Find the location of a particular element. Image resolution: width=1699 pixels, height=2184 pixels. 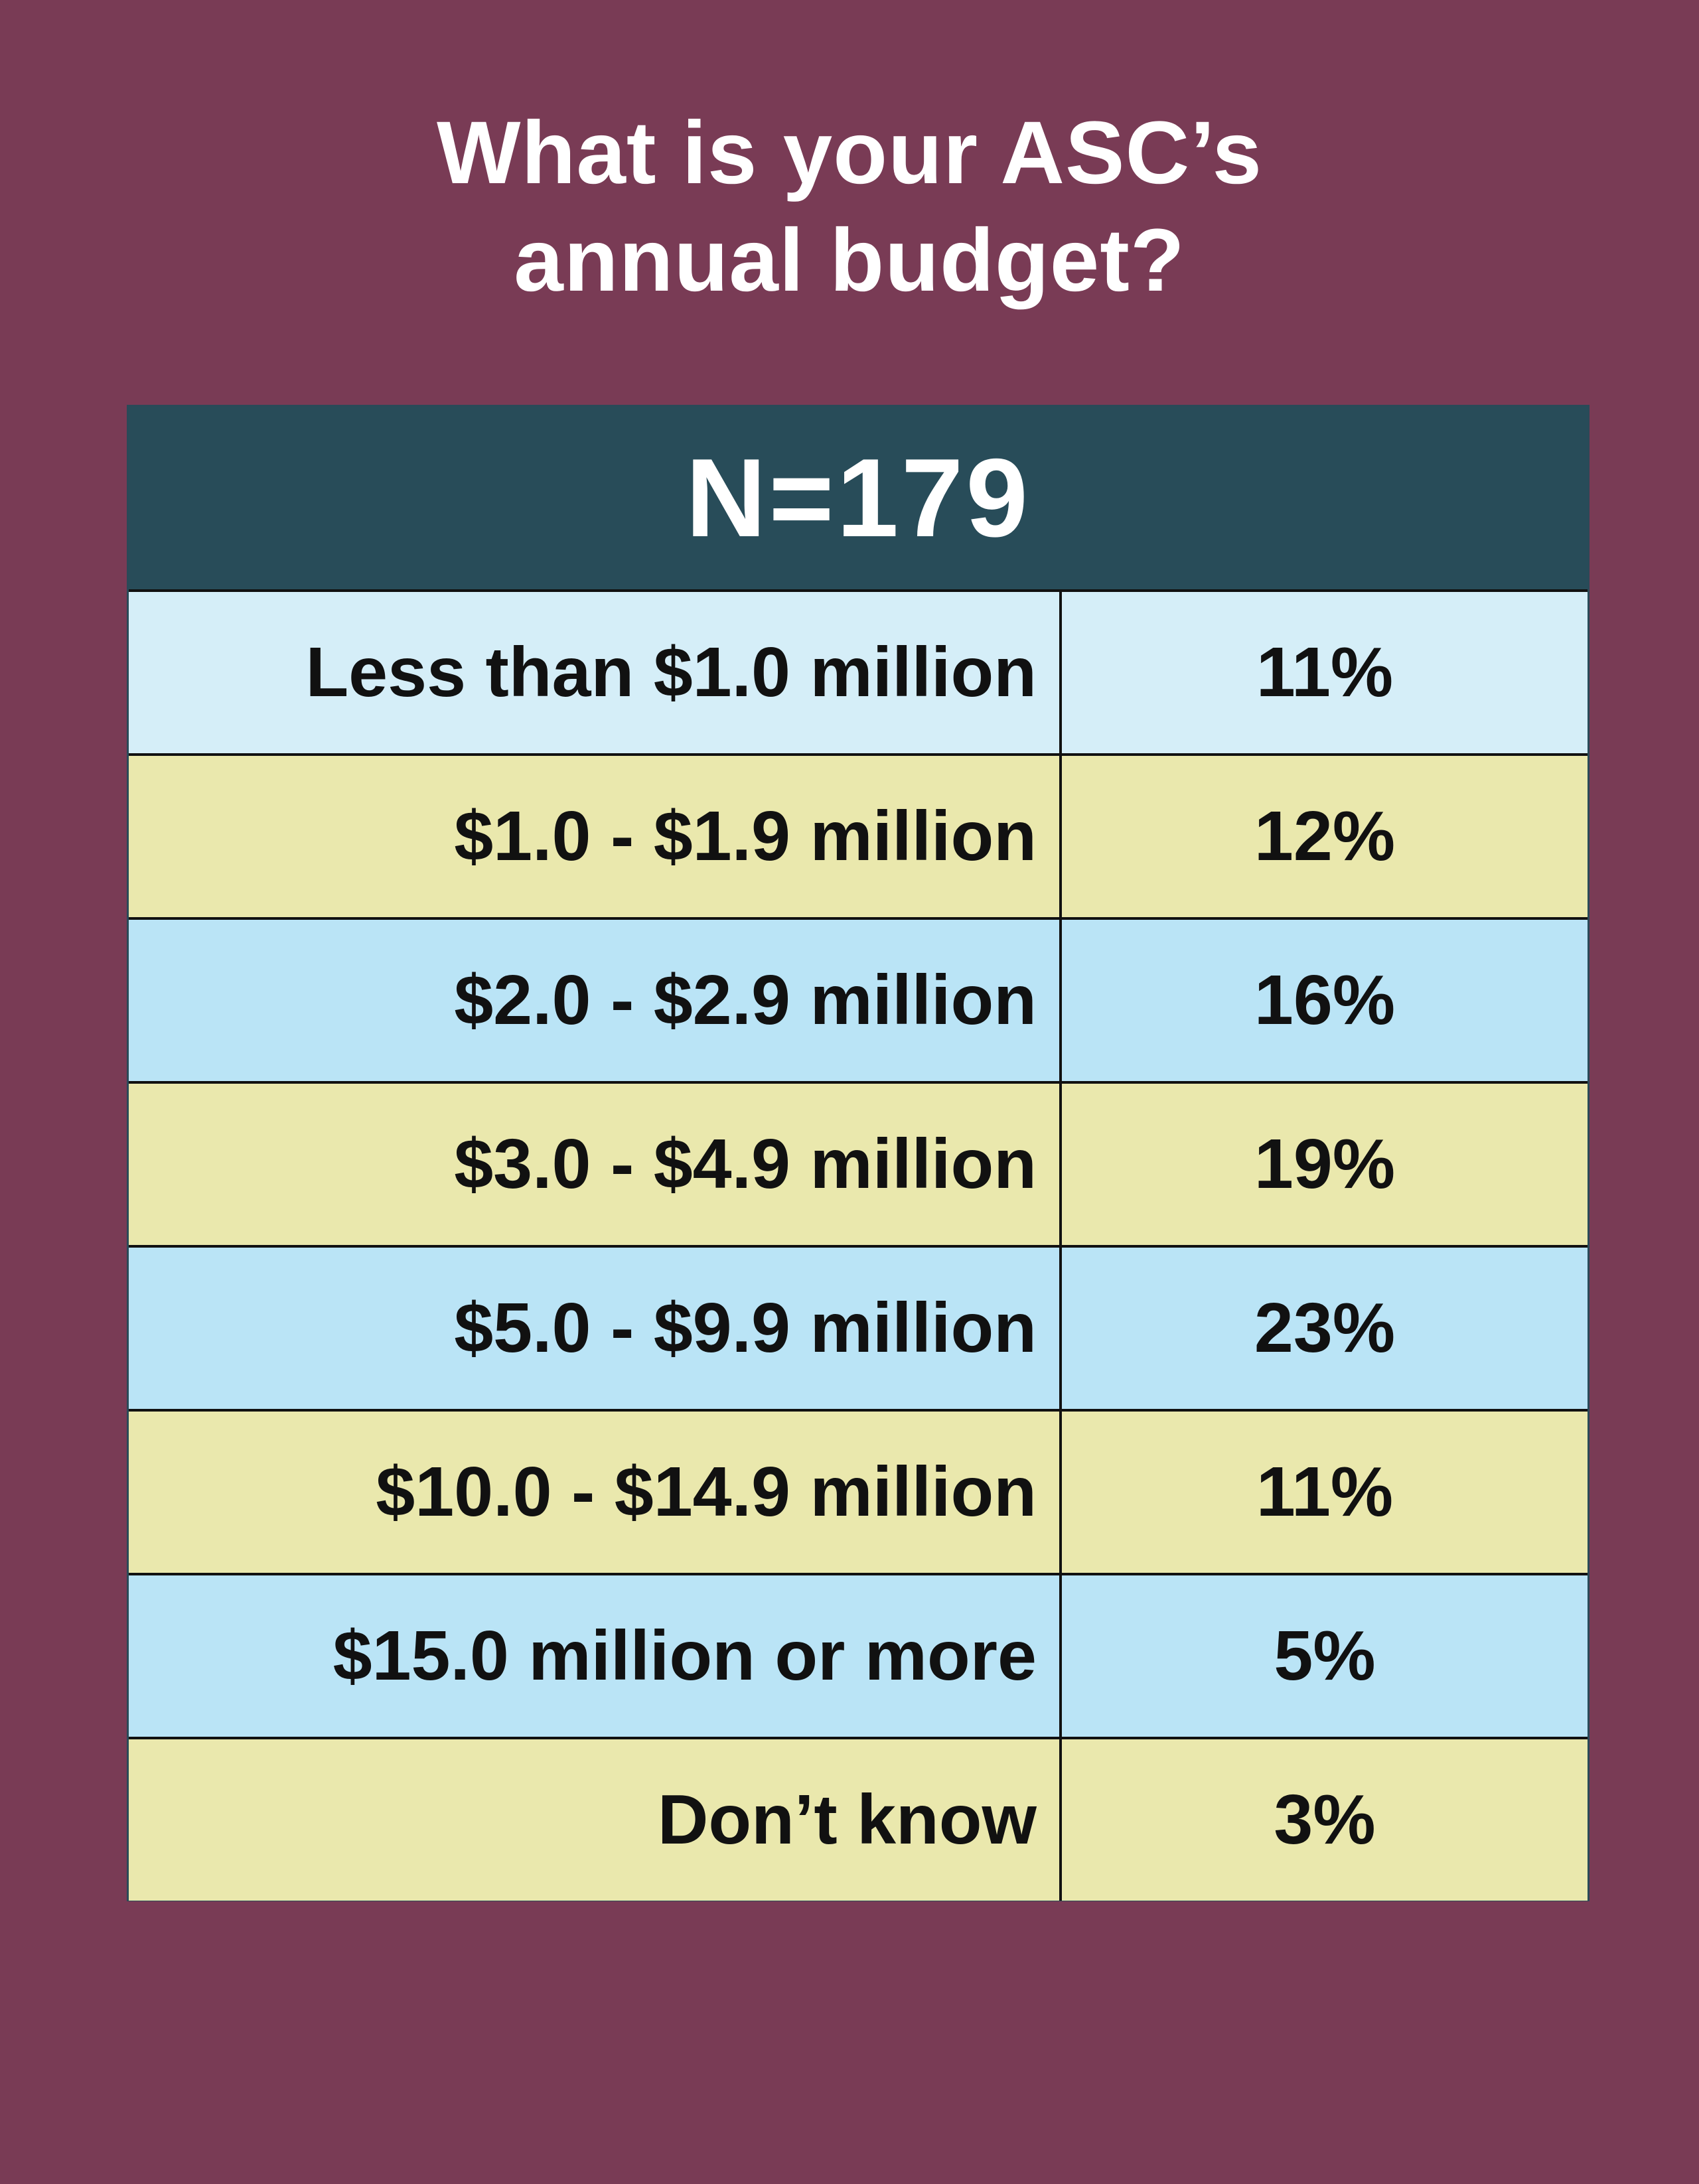

row-label: $3.0 - $4.9 million is located at coordinates (595, 1164).